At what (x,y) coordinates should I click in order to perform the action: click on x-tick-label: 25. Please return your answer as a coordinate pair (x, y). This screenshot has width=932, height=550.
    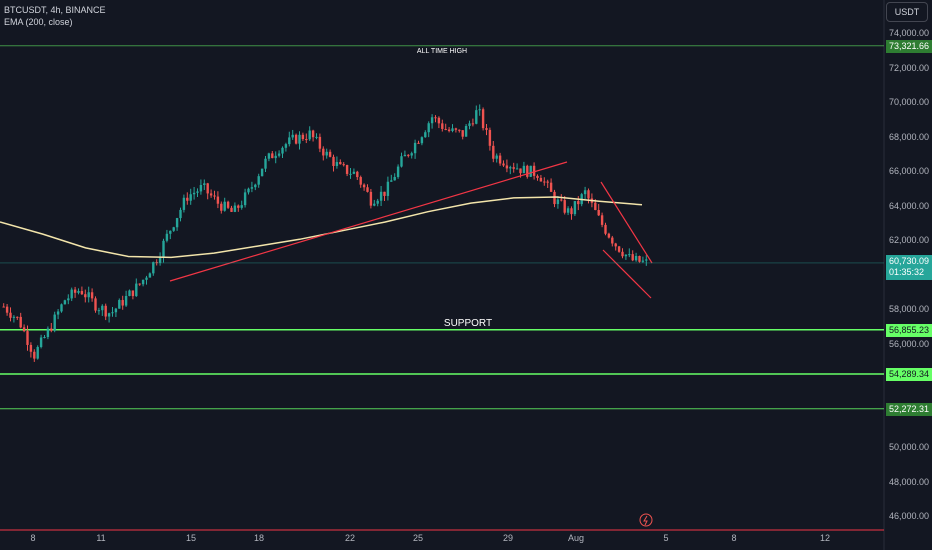
    Looking at the image, I should click on (418, 538).